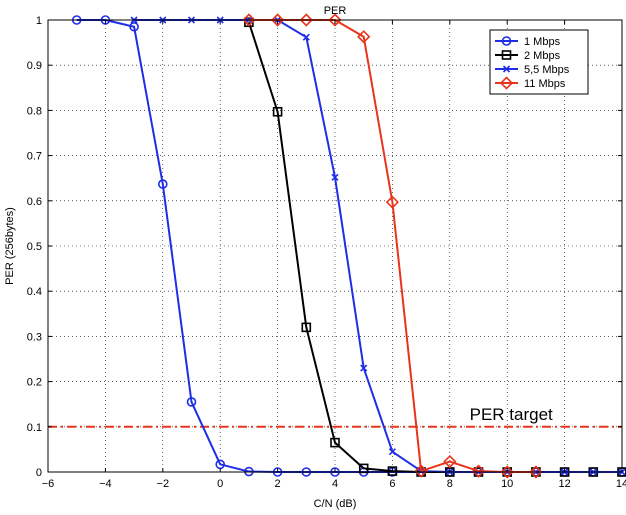 This screenshot has height=515, width=626. I want to click on legend-label: 2 Mbps, so click(542, 56).